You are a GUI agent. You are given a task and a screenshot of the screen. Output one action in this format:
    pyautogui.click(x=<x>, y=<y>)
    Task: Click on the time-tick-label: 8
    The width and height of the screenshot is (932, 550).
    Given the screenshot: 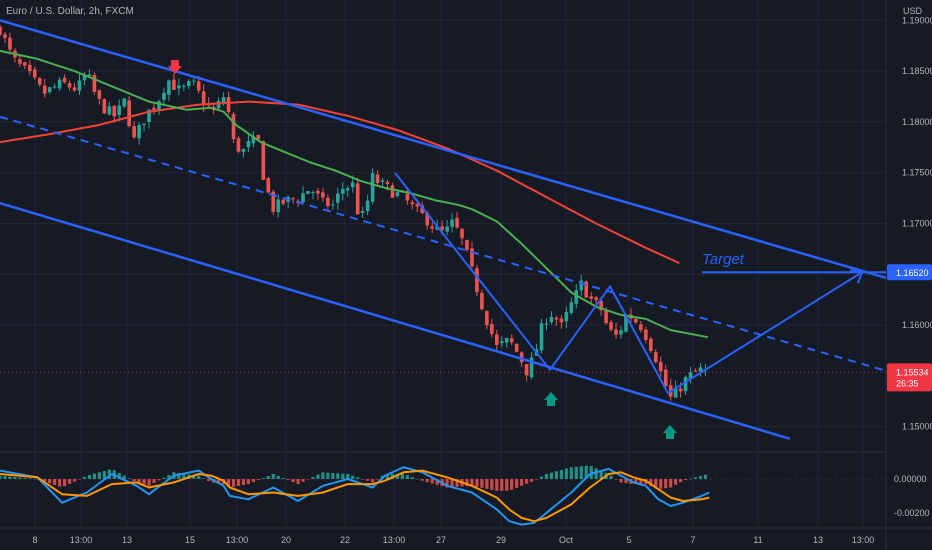 What is the action you would take?
    pyautogui.click(x=34, y=540)
    